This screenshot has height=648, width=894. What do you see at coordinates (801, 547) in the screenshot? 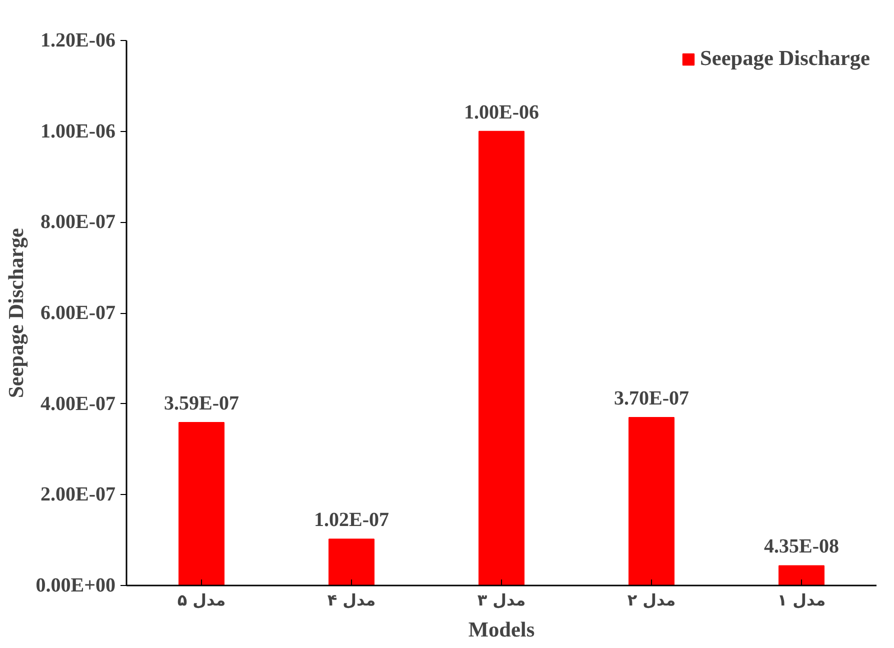
I see `data-label: 4.35E-08` at bounding box center [801, 547].